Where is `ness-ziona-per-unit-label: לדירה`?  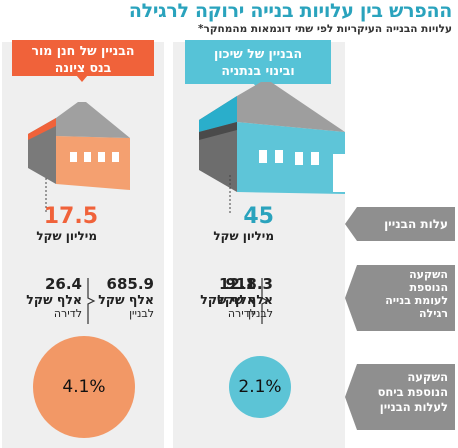
ness-ziona-per-unit-label: לדירה is located at coordinates (67, 313).